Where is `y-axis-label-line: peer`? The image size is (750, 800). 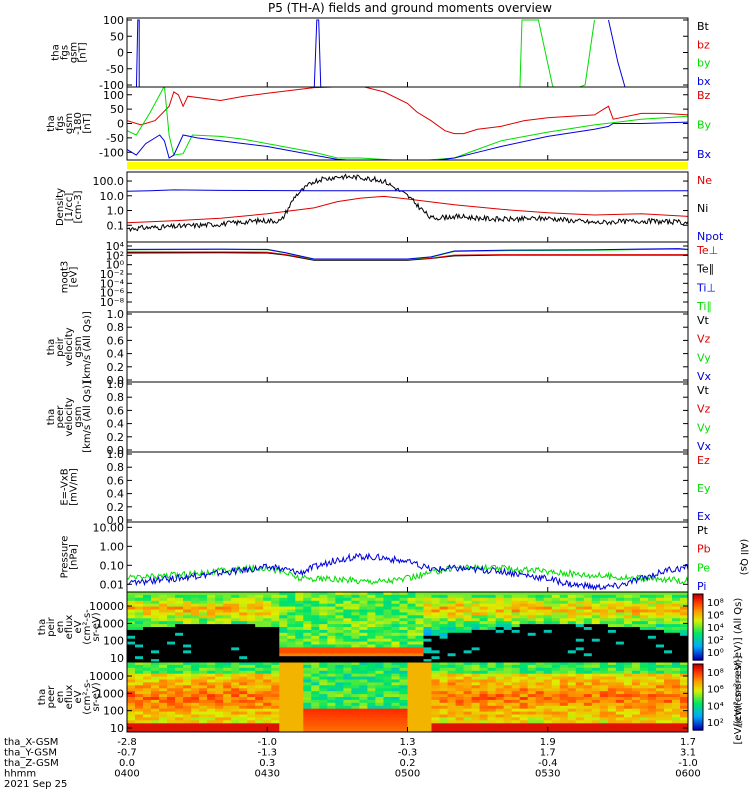 y-axis-label-line: peer is located at coordinates (51, 697).